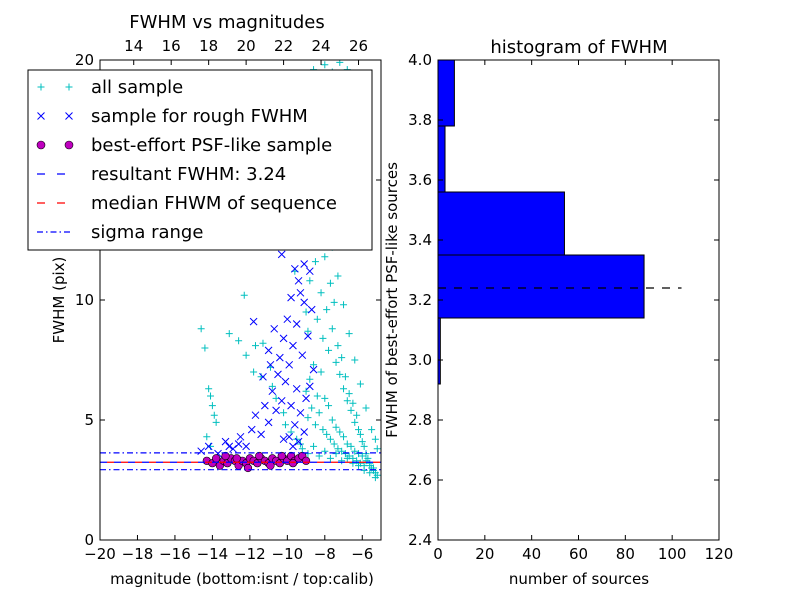  What do you see at coordinates (214, 203) in the screenshot?
I see `legend-label: median FHWM of sequence` at bounding box center [214, 203].